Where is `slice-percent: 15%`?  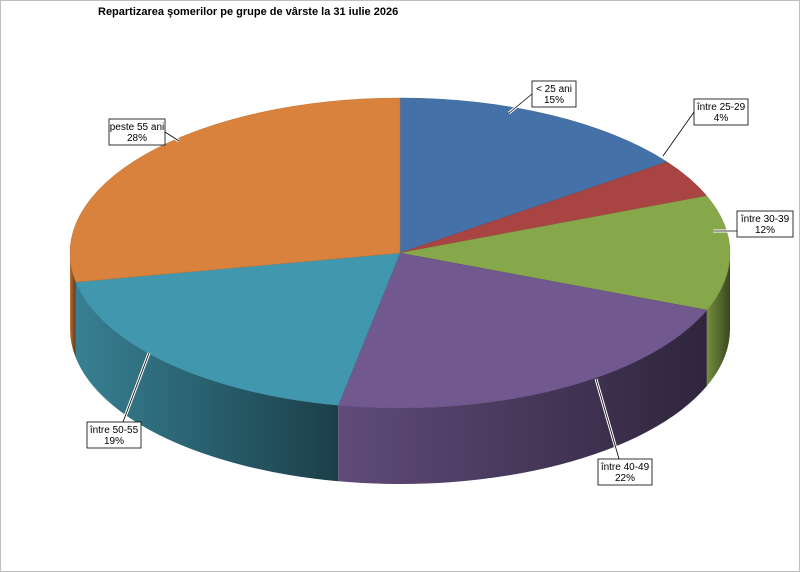
slice-percent: 15% is located at coordinates (554, 100).